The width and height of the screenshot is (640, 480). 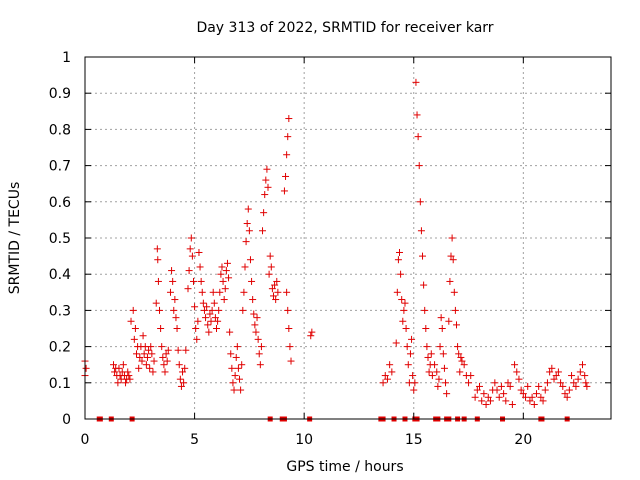 I want to click on y-tick-label: 1, so click(x=66, y=58).